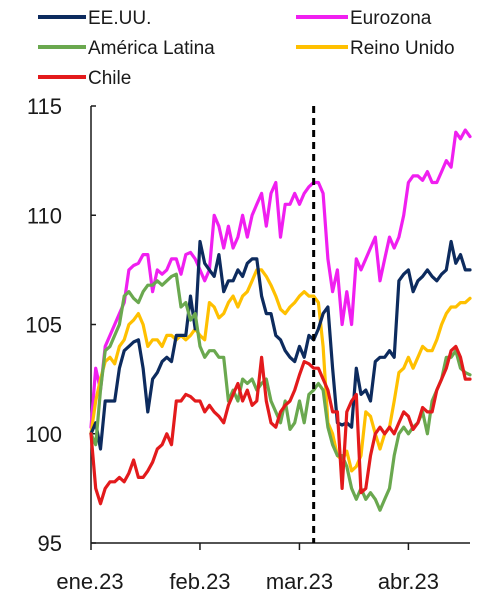 This screenshot has width=478, height=594. Describe the element at coordinates (391, 18) in the screenshot. I see `legend-label-eurozone: Eurozona` at that location.